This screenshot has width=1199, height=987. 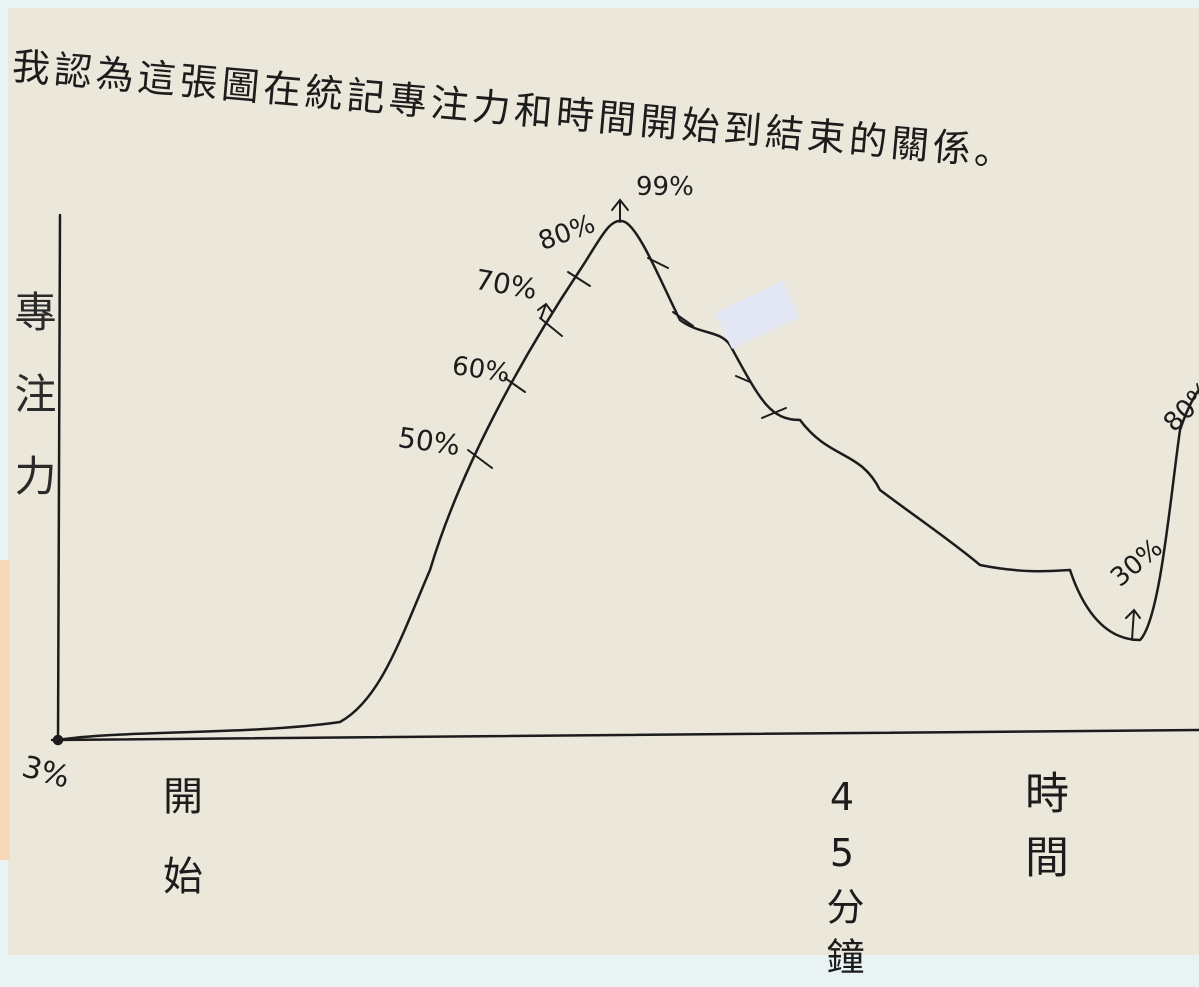 I want to click on x-label-time: 時間, so click(x=1042, y=834).